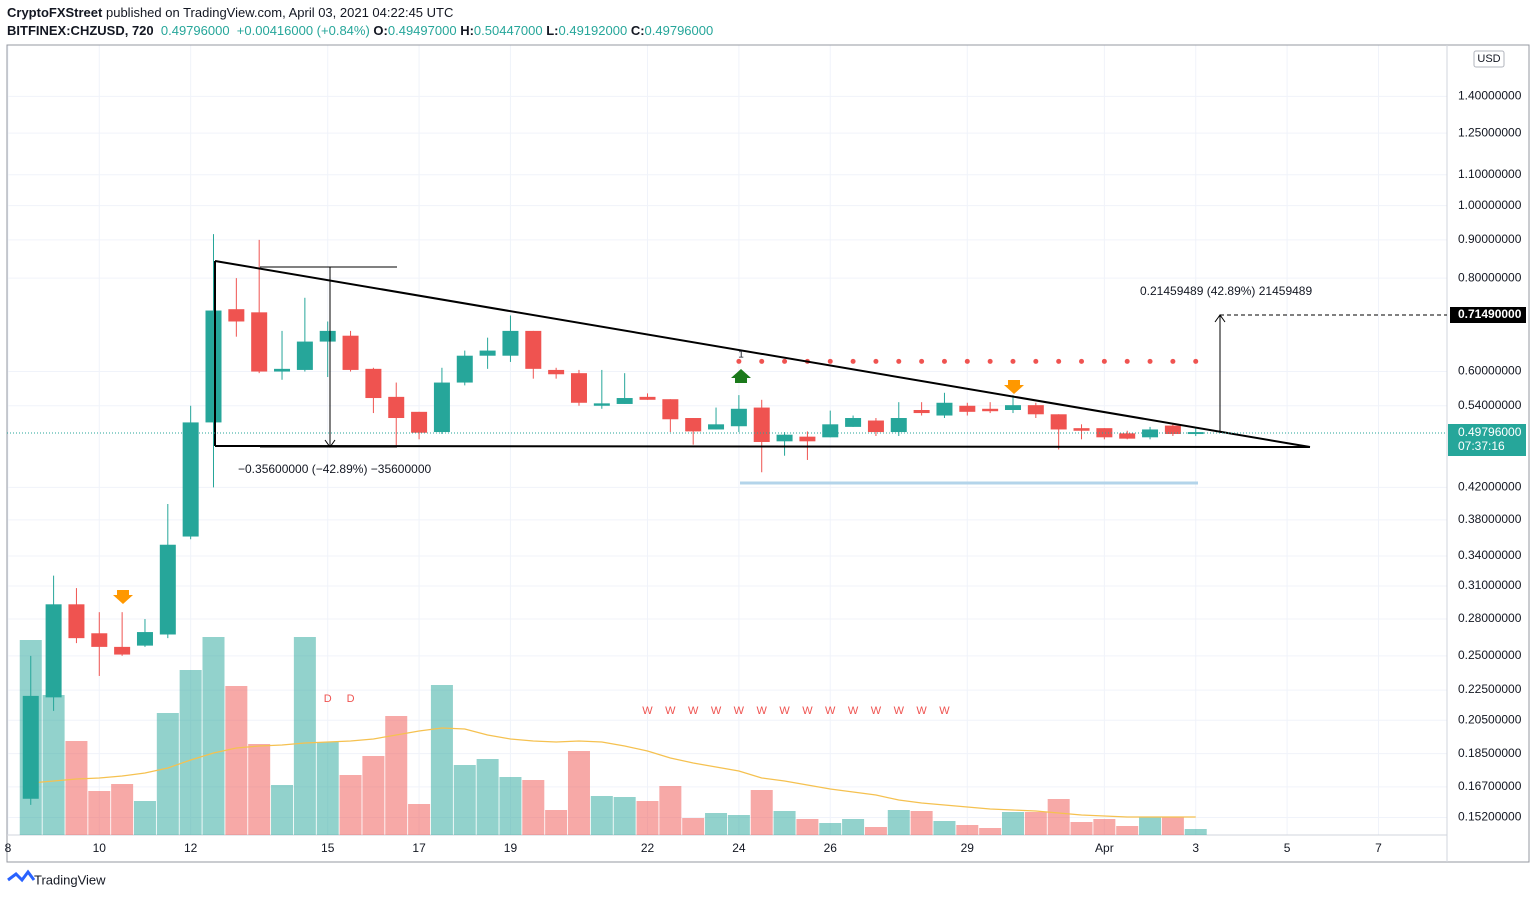 The height and width of the screenshot is (900, 1536). I want to click on x-tick-label: 22, so click(648, 848).